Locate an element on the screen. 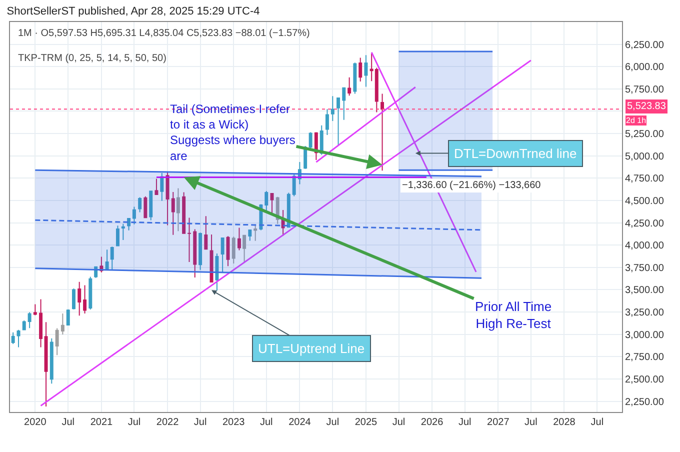 The width and height of the screenshot is (680, 452). y-tick-label: 4,000.00 is located at coordinates (644, 246).